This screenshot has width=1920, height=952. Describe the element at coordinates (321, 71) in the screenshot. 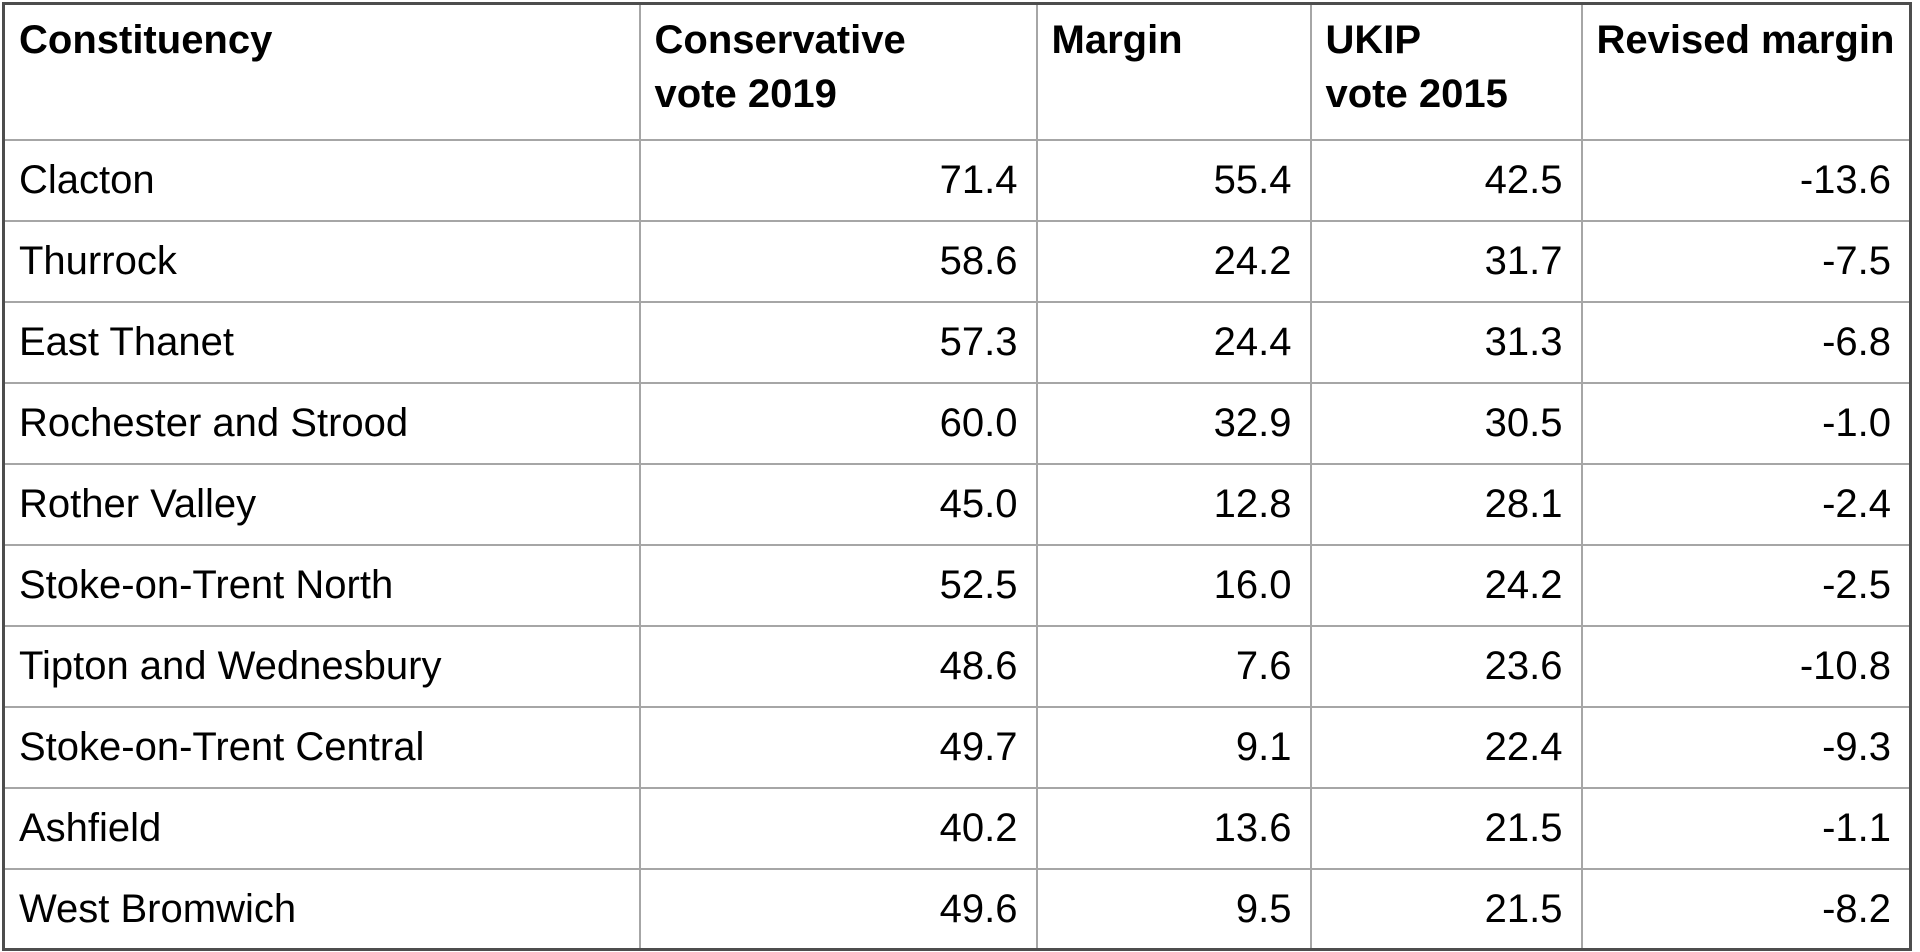

I see `header-constituency: Constituency` at that location.